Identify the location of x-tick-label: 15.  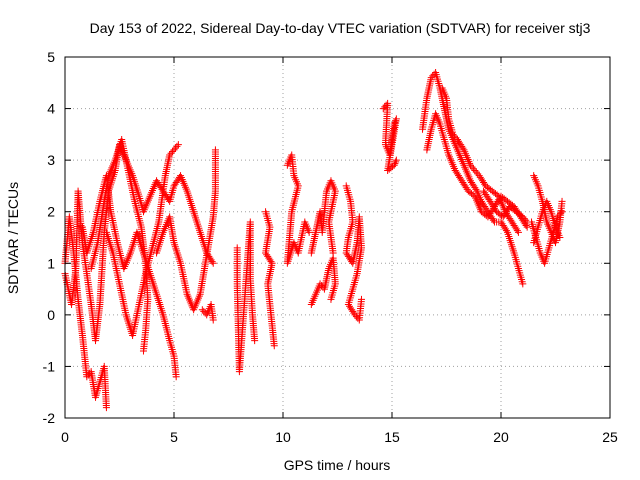
(392, 437).